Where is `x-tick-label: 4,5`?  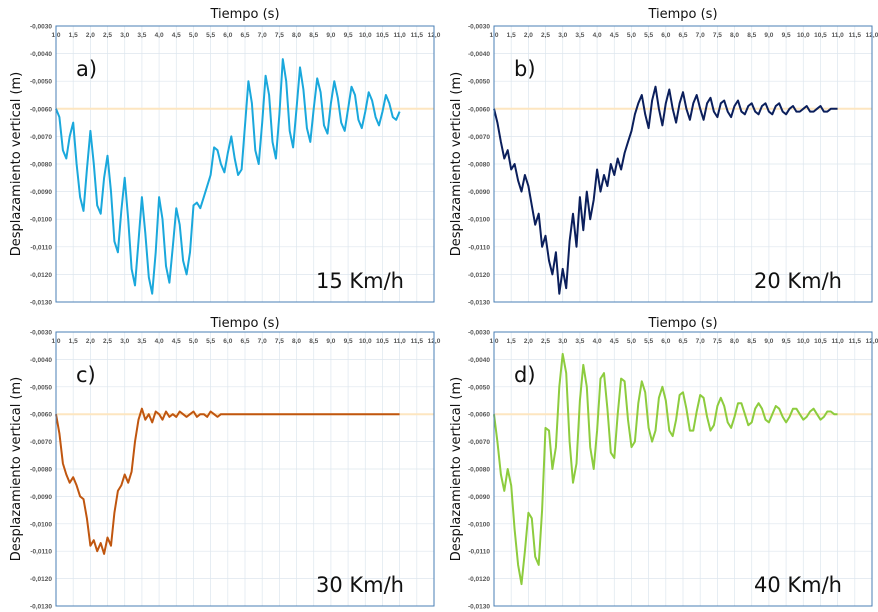
x-tick-label: 4,5 is located at coordinates (614, 341).